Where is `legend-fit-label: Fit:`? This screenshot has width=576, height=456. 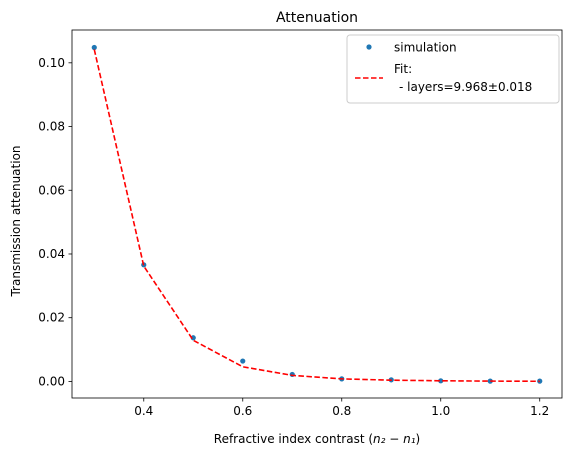
legend-fit-label: Fit: is located at coordinates (403, 69).